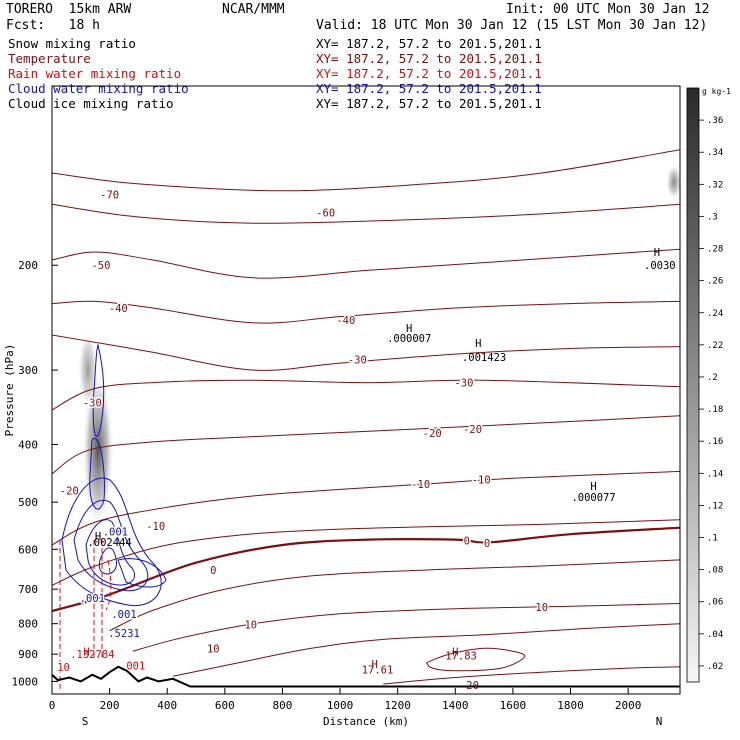 The height and width of the screenshot is (740, 740). What do you see at coordinates (28, 502) in the screenshot?
I see `y-tick-label: 500` at bounding box center [28, 502].